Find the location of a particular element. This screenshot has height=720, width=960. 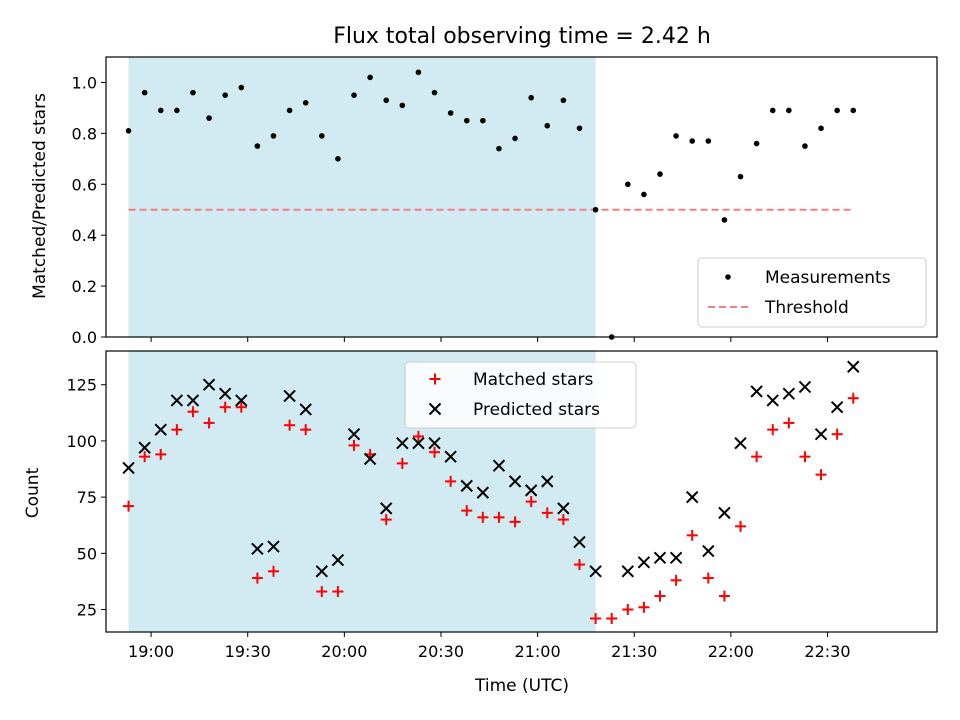

legend-matched-label: Matched stars is located at coordinates (533, 380).